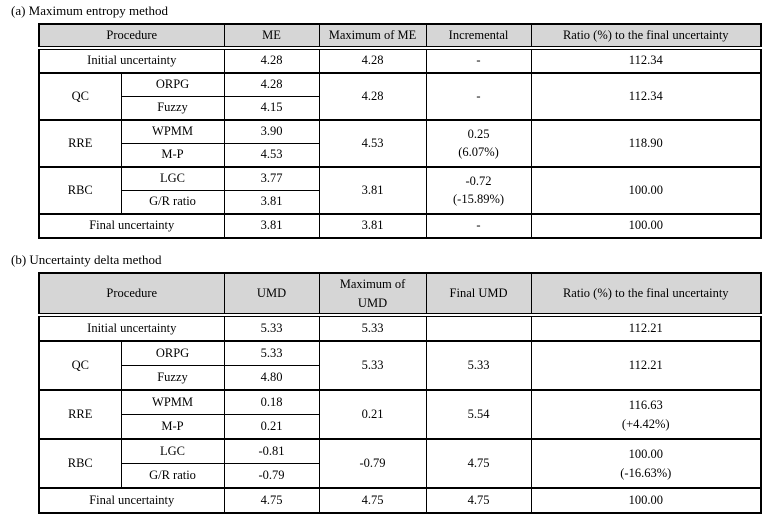 The width and height of the screenshot is (776, 514). Describe the element at coordinates (478, 328) in the screenshot. I see `value-cell` at that location.